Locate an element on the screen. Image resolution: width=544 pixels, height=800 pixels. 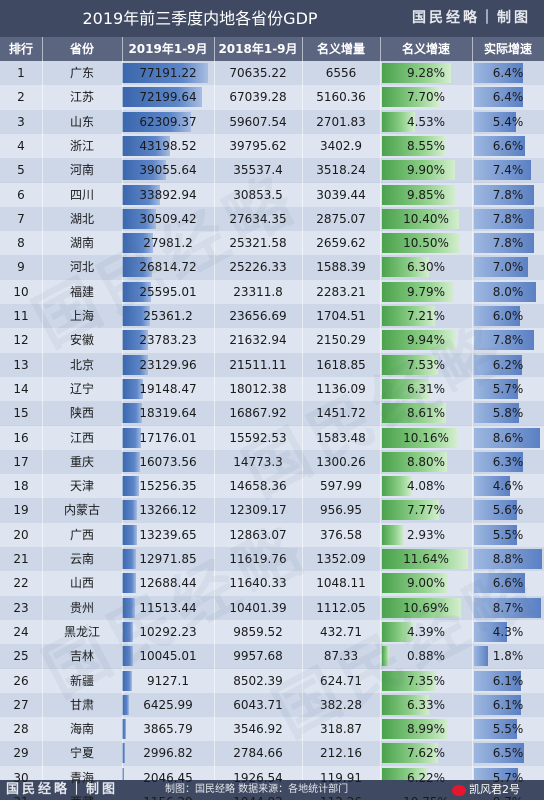
rank-cell-text: 13 is located at coordinates (21, 364).